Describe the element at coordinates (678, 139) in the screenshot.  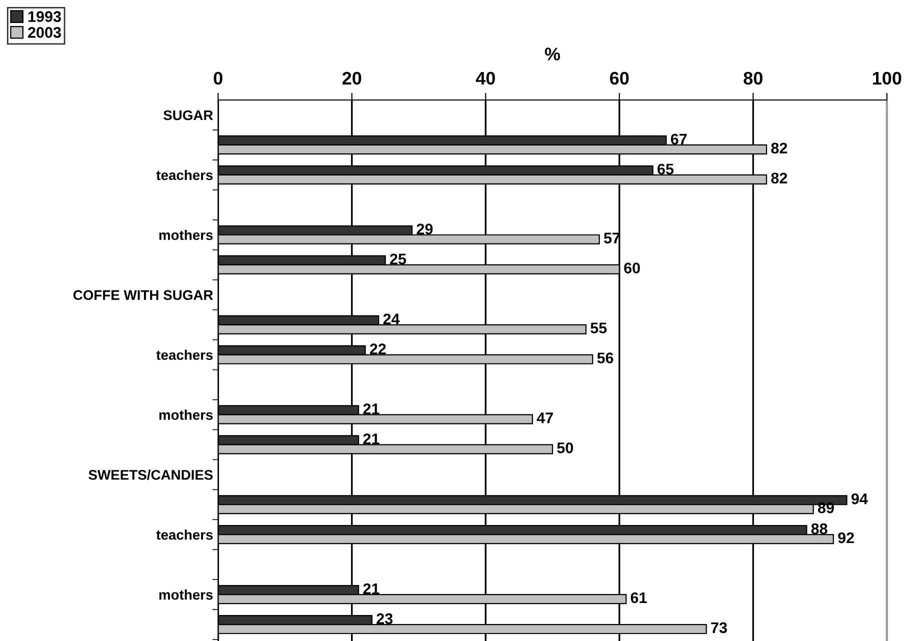
I see `data-label: 67` at that location.